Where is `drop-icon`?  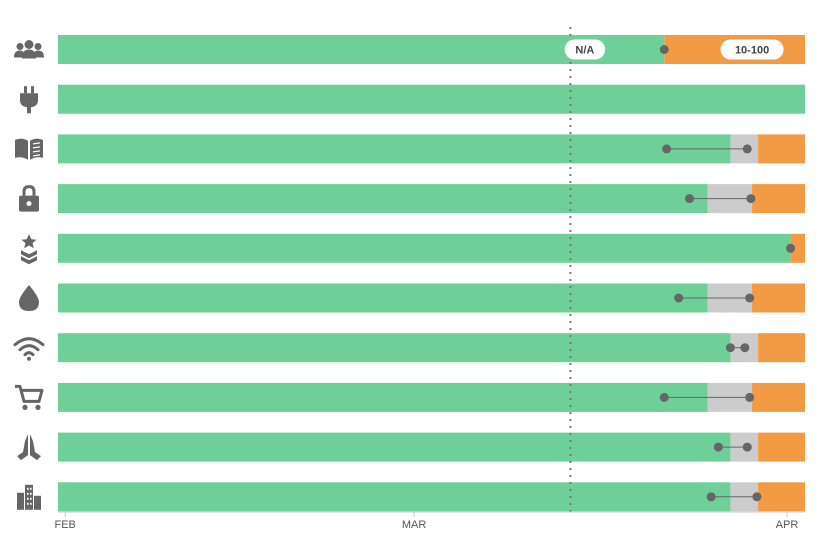
drop-icon is located at coordinates (29, 298).